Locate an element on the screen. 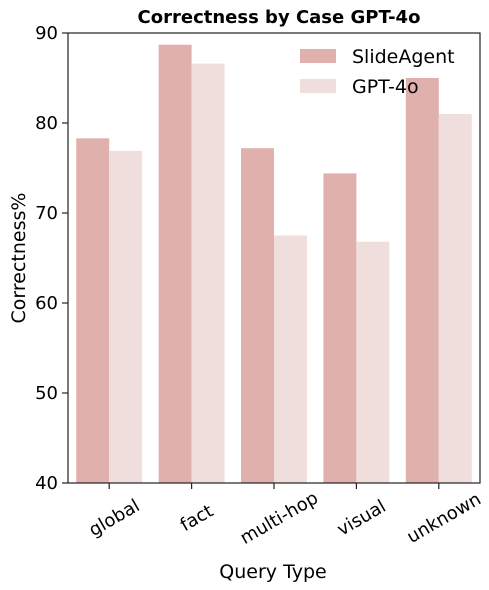 The image size is (489, 590). bar-fact-slideagent is located at coordinates (175, 263).